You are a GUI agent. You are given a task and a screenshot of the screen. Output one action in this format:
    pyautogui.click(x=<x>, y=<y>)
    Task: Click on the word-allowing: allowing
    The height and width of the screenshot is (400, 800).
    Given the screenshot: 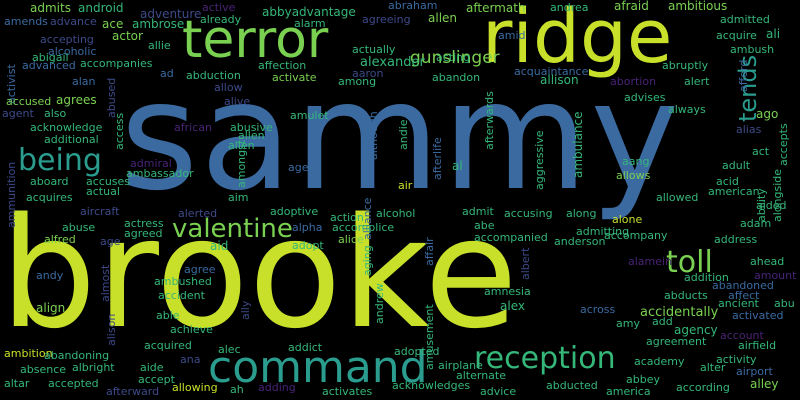 What is the action you would take?
    pyautogui.click(x=195, y=387)
    